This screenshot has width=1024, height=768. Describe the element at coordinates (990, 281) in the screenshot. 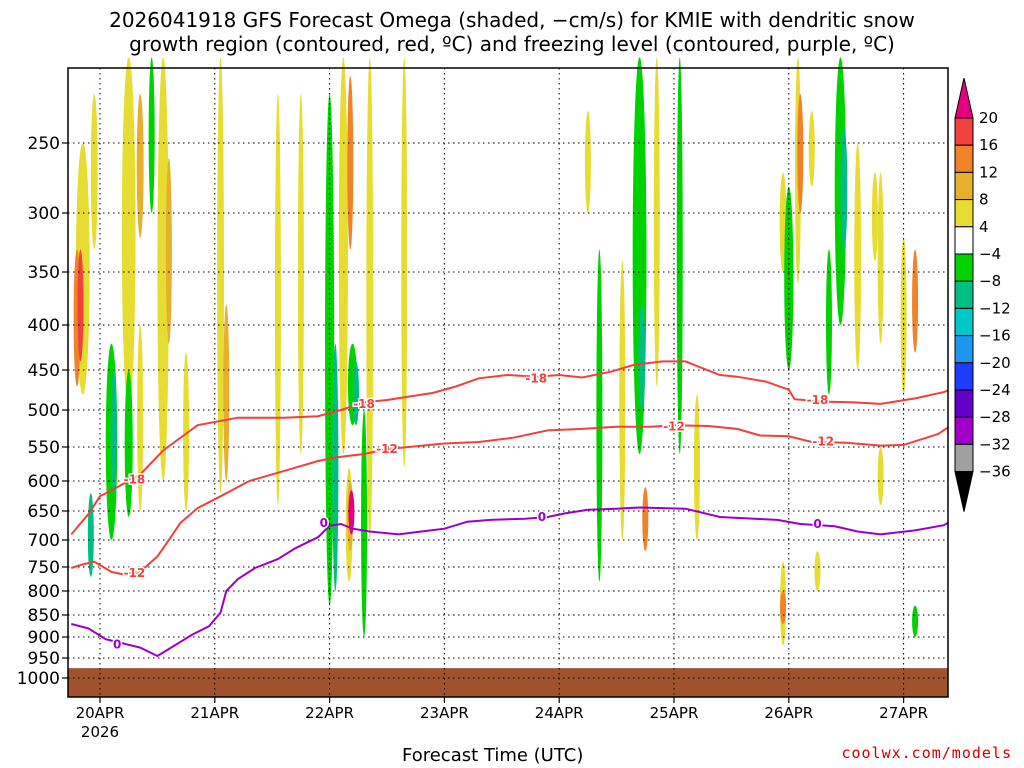

I see `colorbar-label: −8` at that location.